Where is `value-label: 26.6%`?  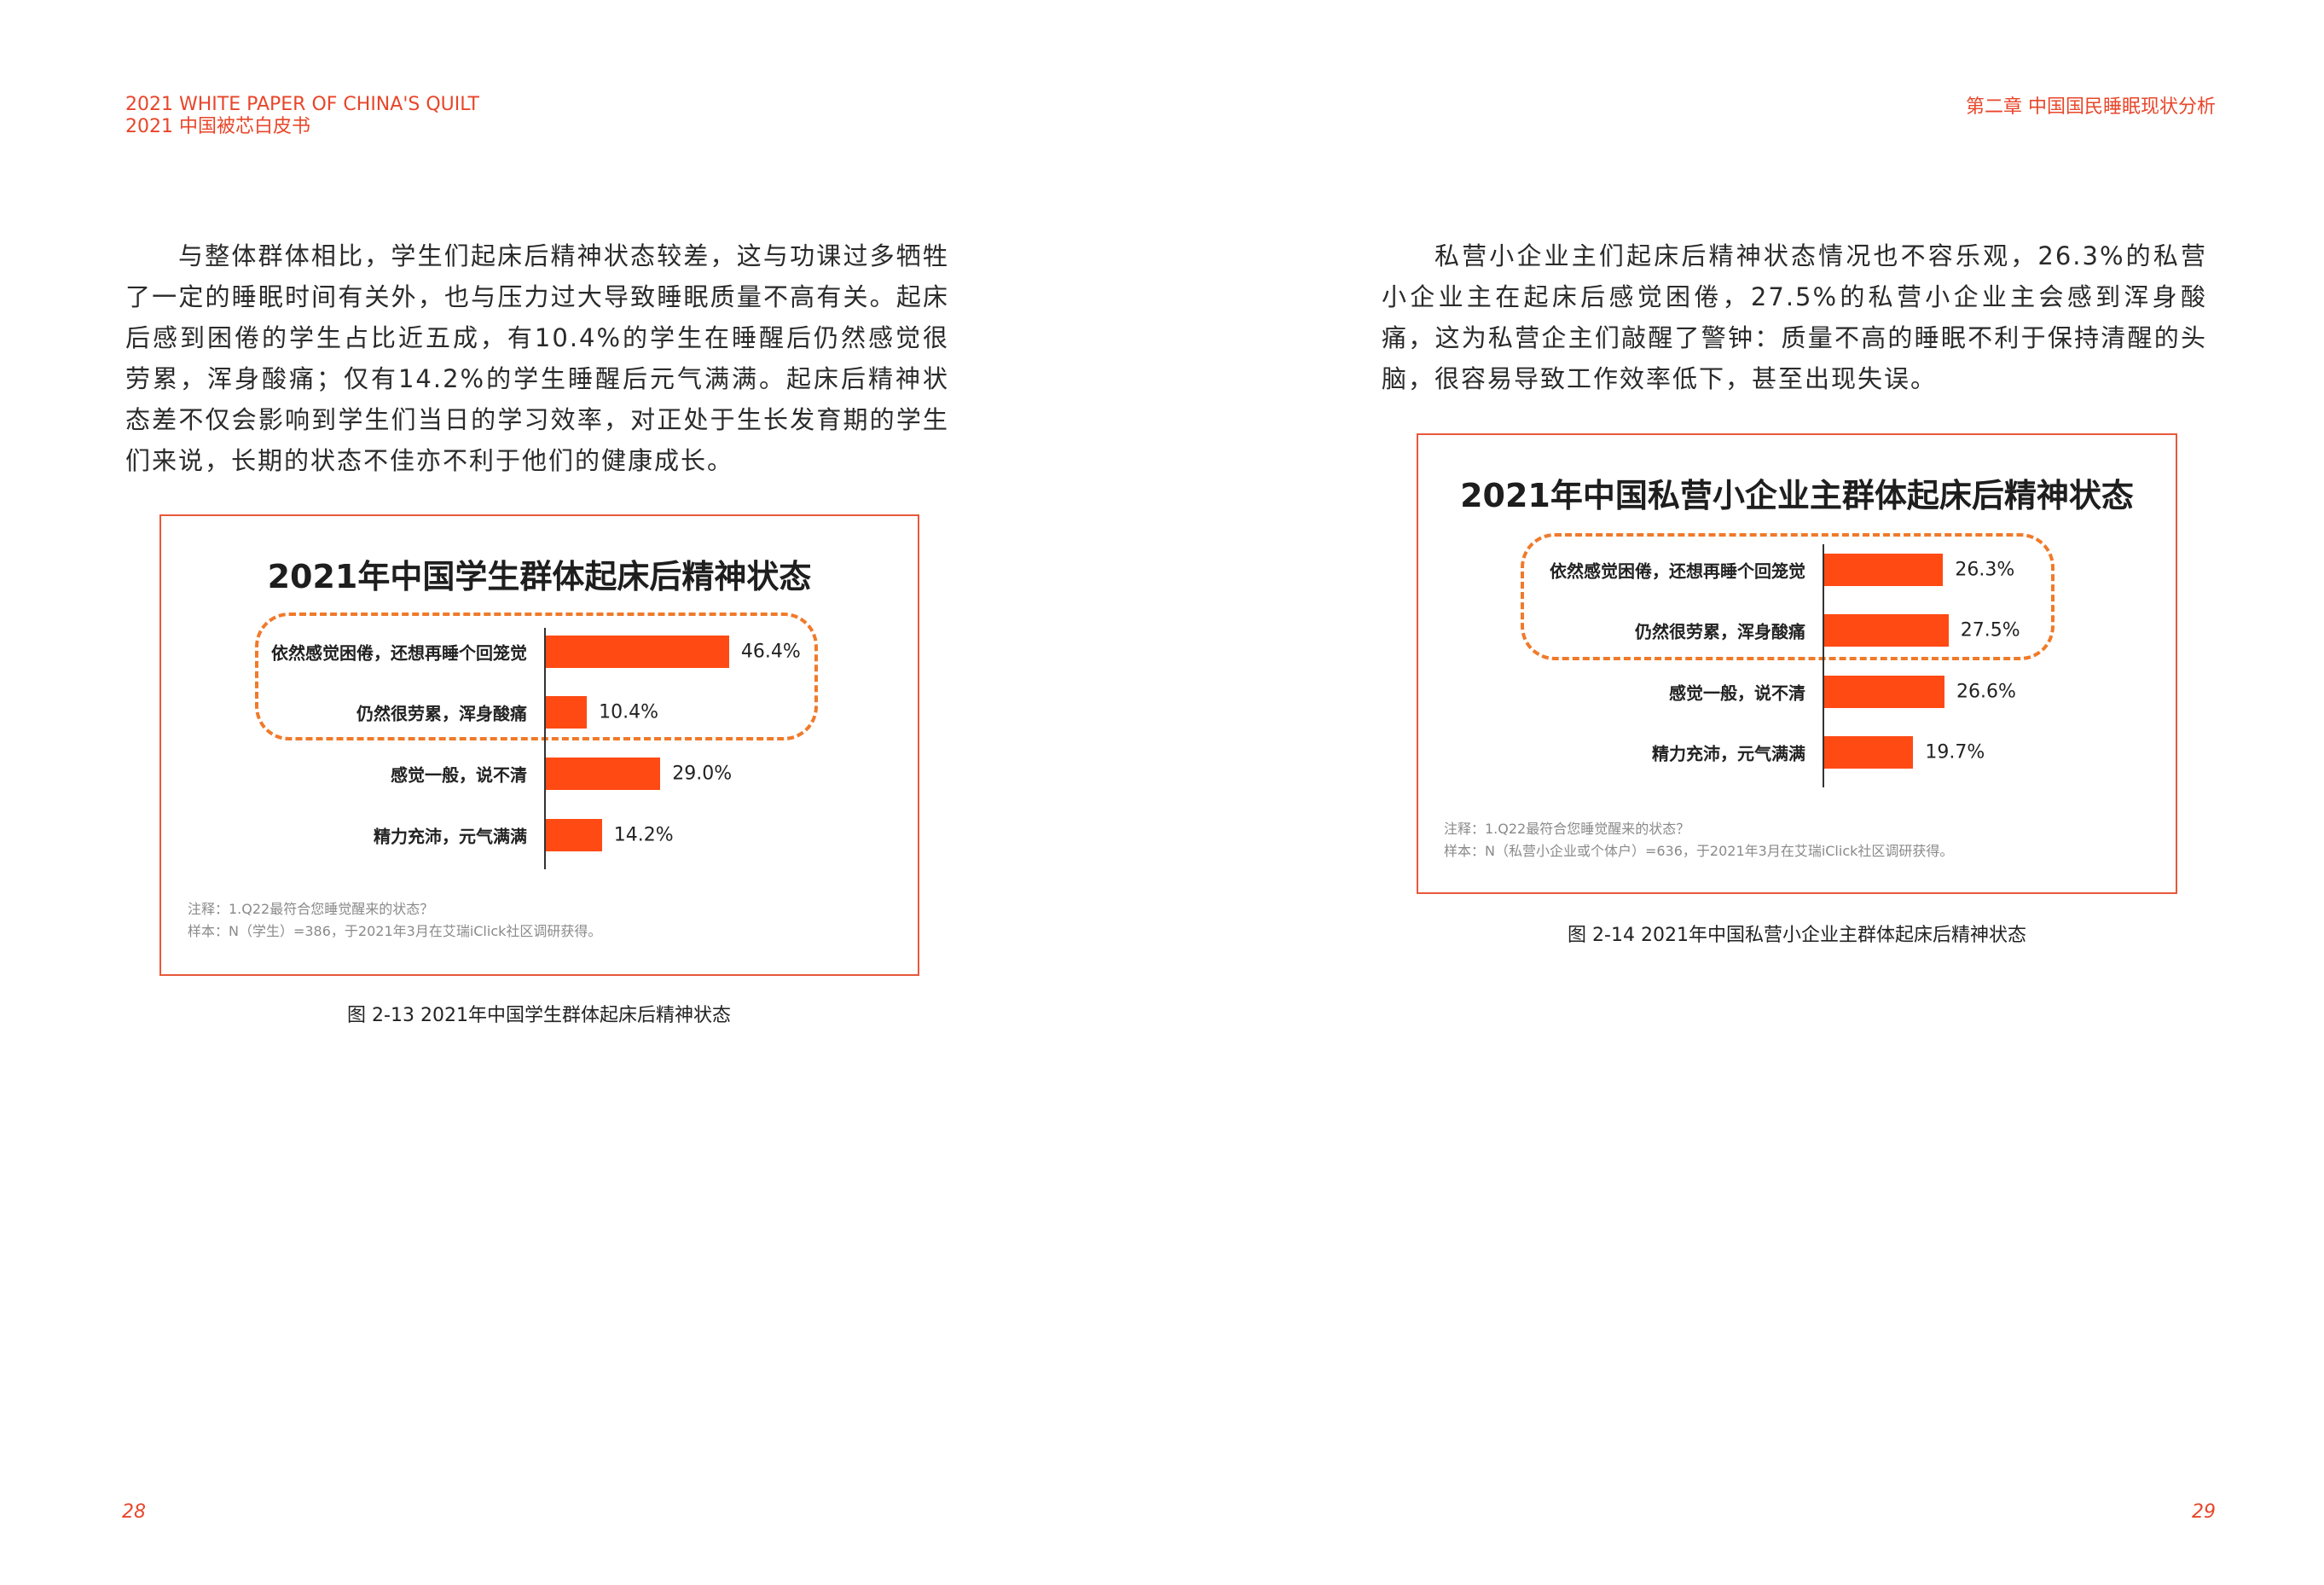 value-label: 26.6% is located at coordinates (1986, 692).